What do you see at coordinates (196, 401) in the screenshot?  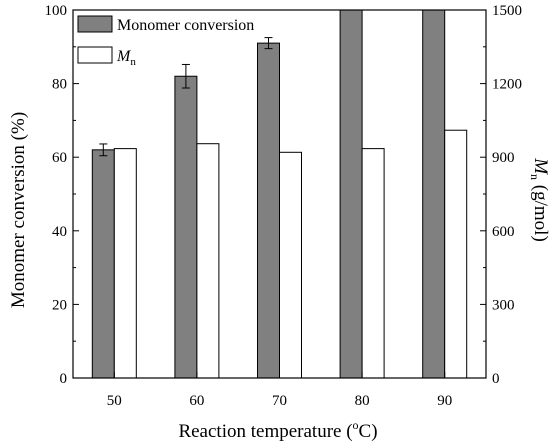 I see `x-tick-label-60: 60` at bounding box center [196, 401].